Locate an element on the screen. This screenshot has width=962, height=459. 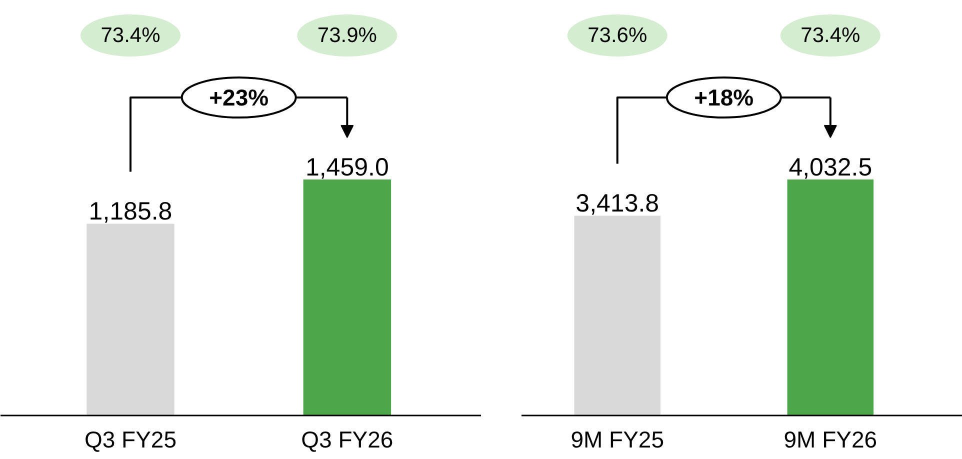
data-label: 1,459.0 is located at coordinates (347, 168).